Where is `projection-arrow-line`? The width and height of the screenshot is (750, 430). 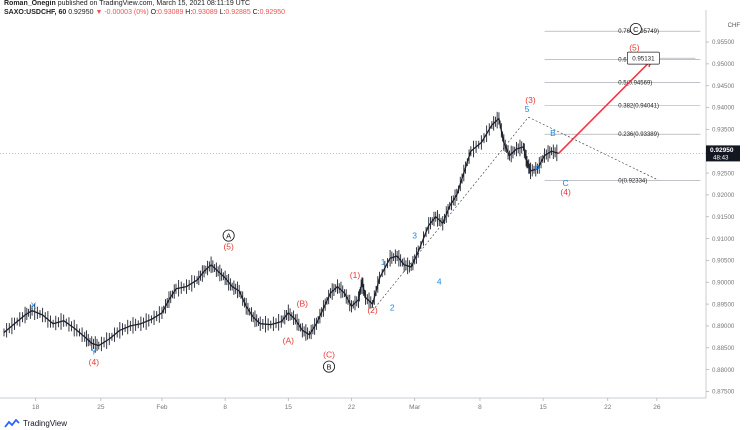
projection-arrow-line is located at coordinates (605, 106).